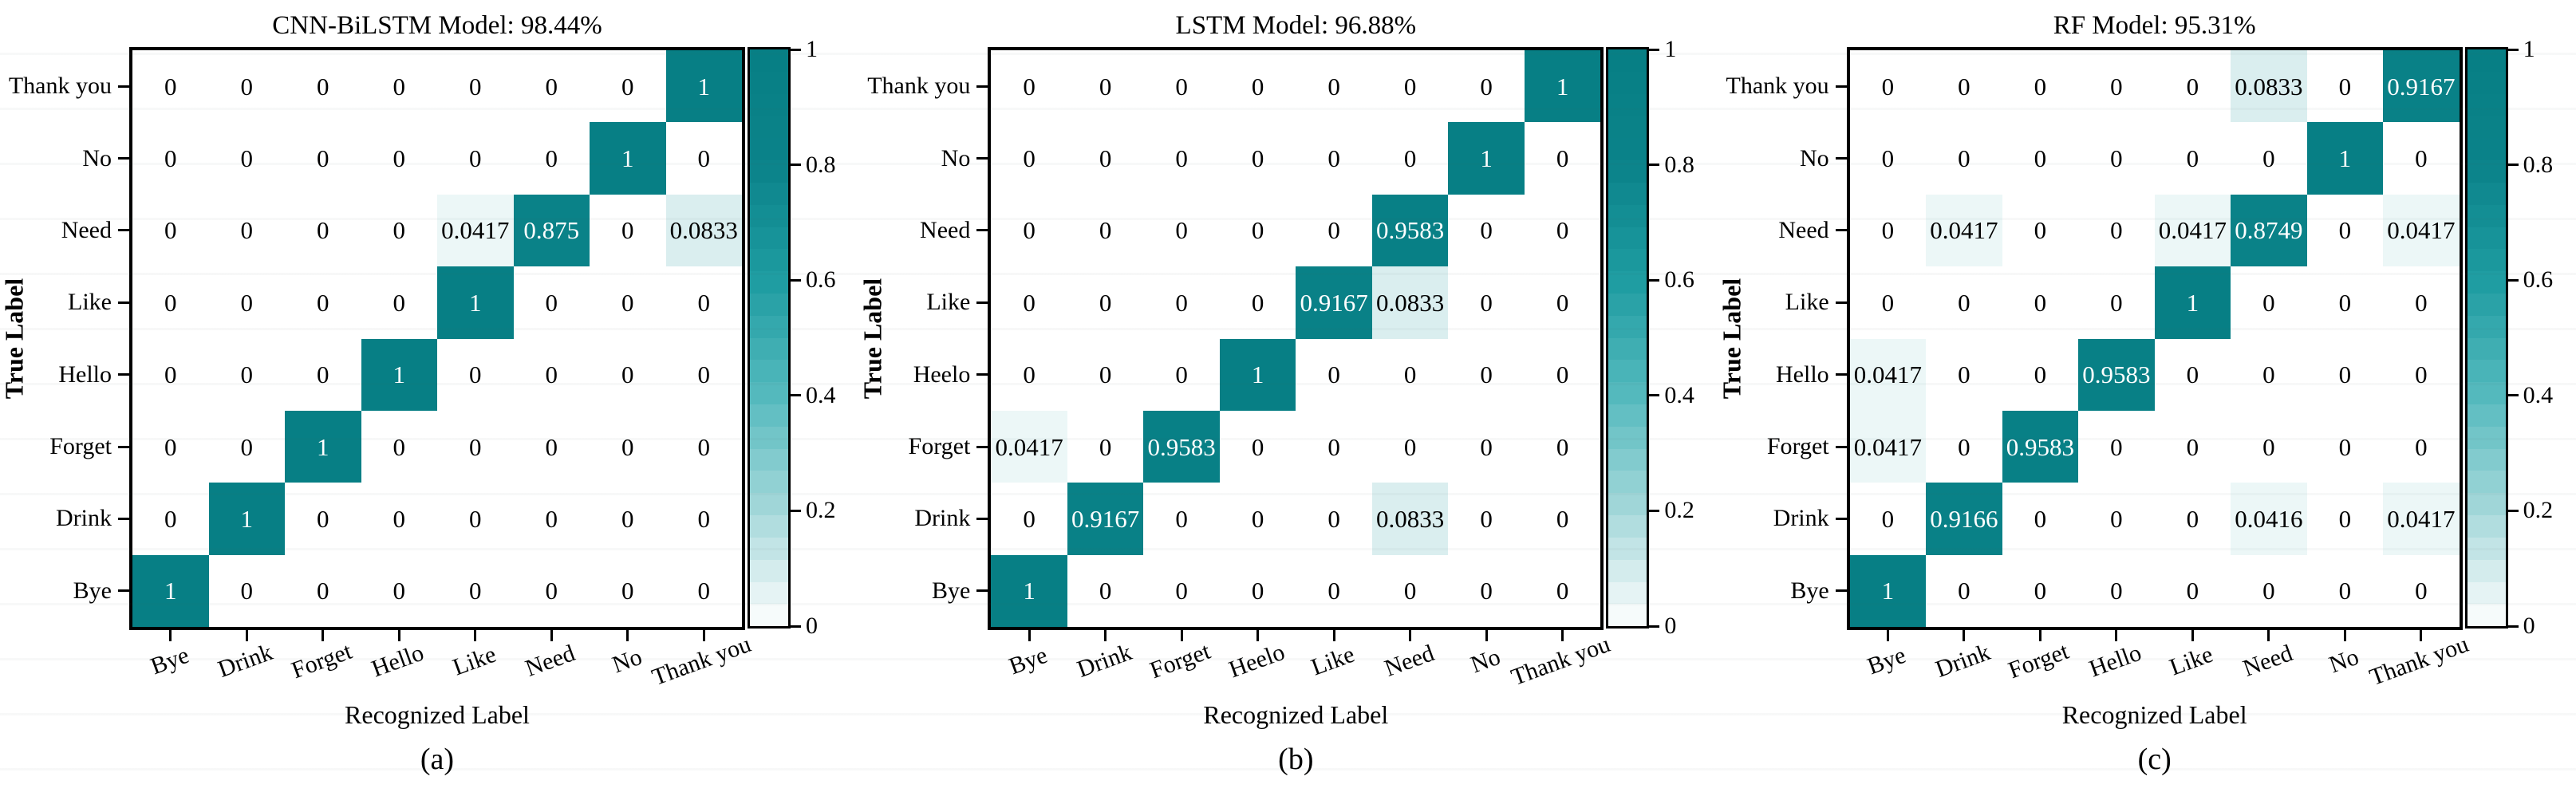 This screenshot has width=2576, height=796. What do you see at coordinates (821, 280) in the screenshot?
I see `colorbar-tick-label: 0.6` at bounding box center [821, 280].